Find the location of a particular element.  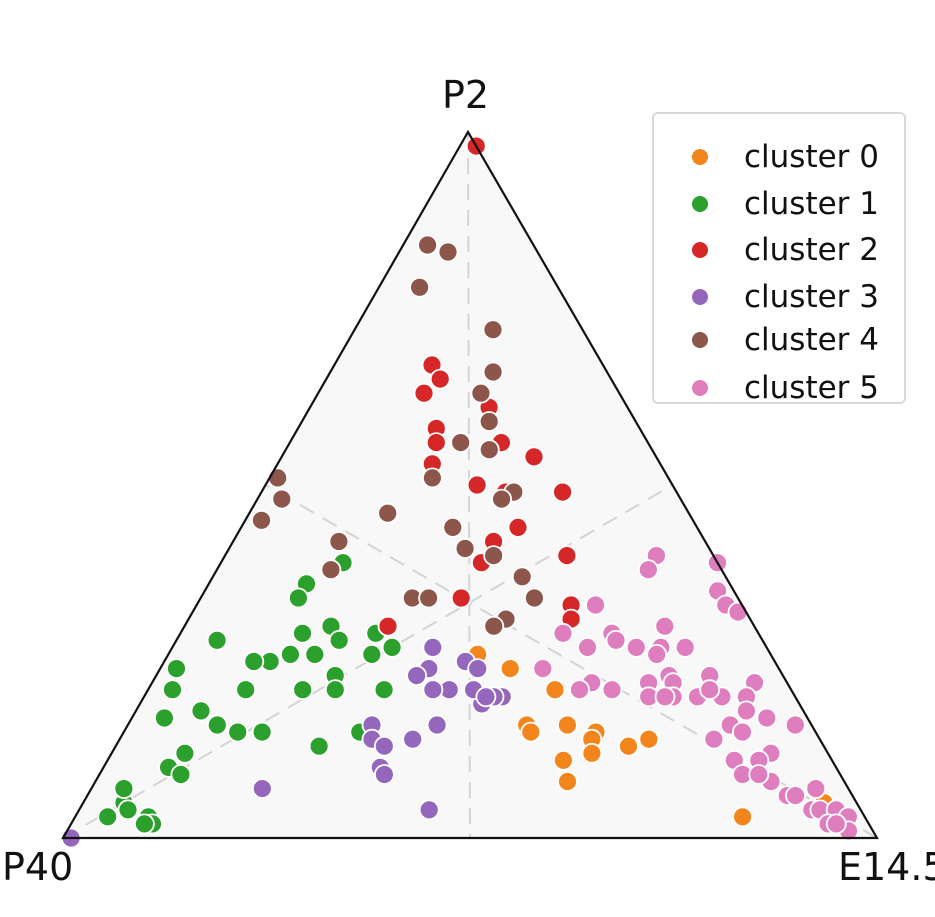

legend-item: cluster 1 is located at coordinates (766, 204).